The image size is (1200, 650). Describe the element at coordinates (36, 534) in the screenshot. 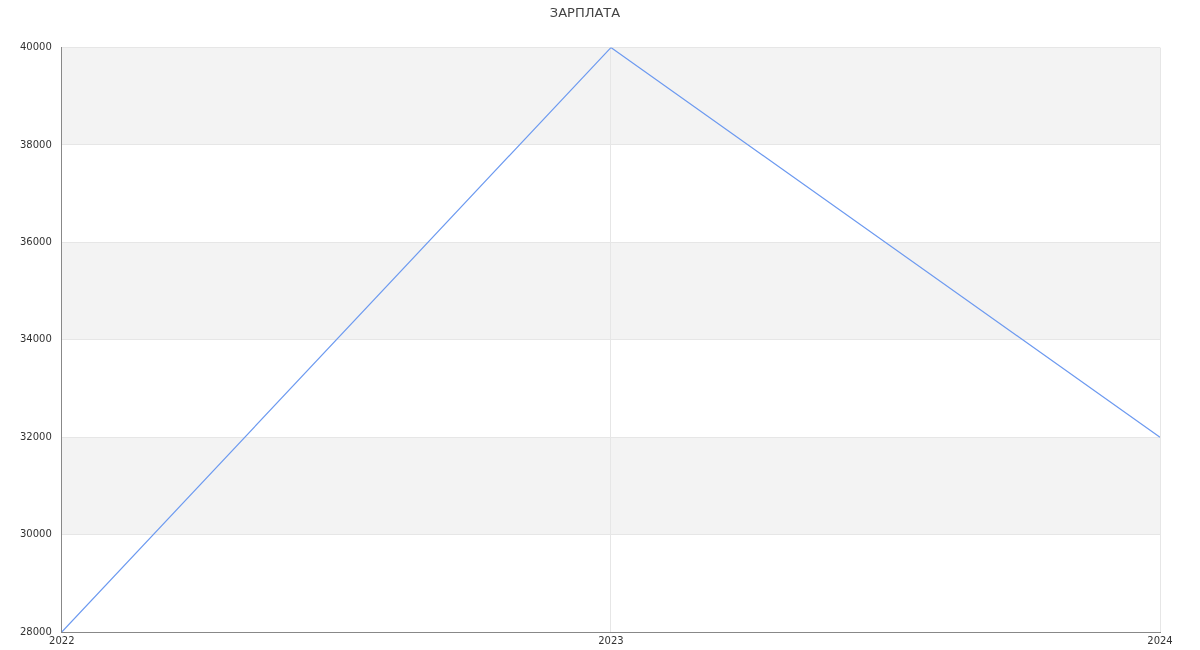

I see `y-tick-label: 30000` at that location.